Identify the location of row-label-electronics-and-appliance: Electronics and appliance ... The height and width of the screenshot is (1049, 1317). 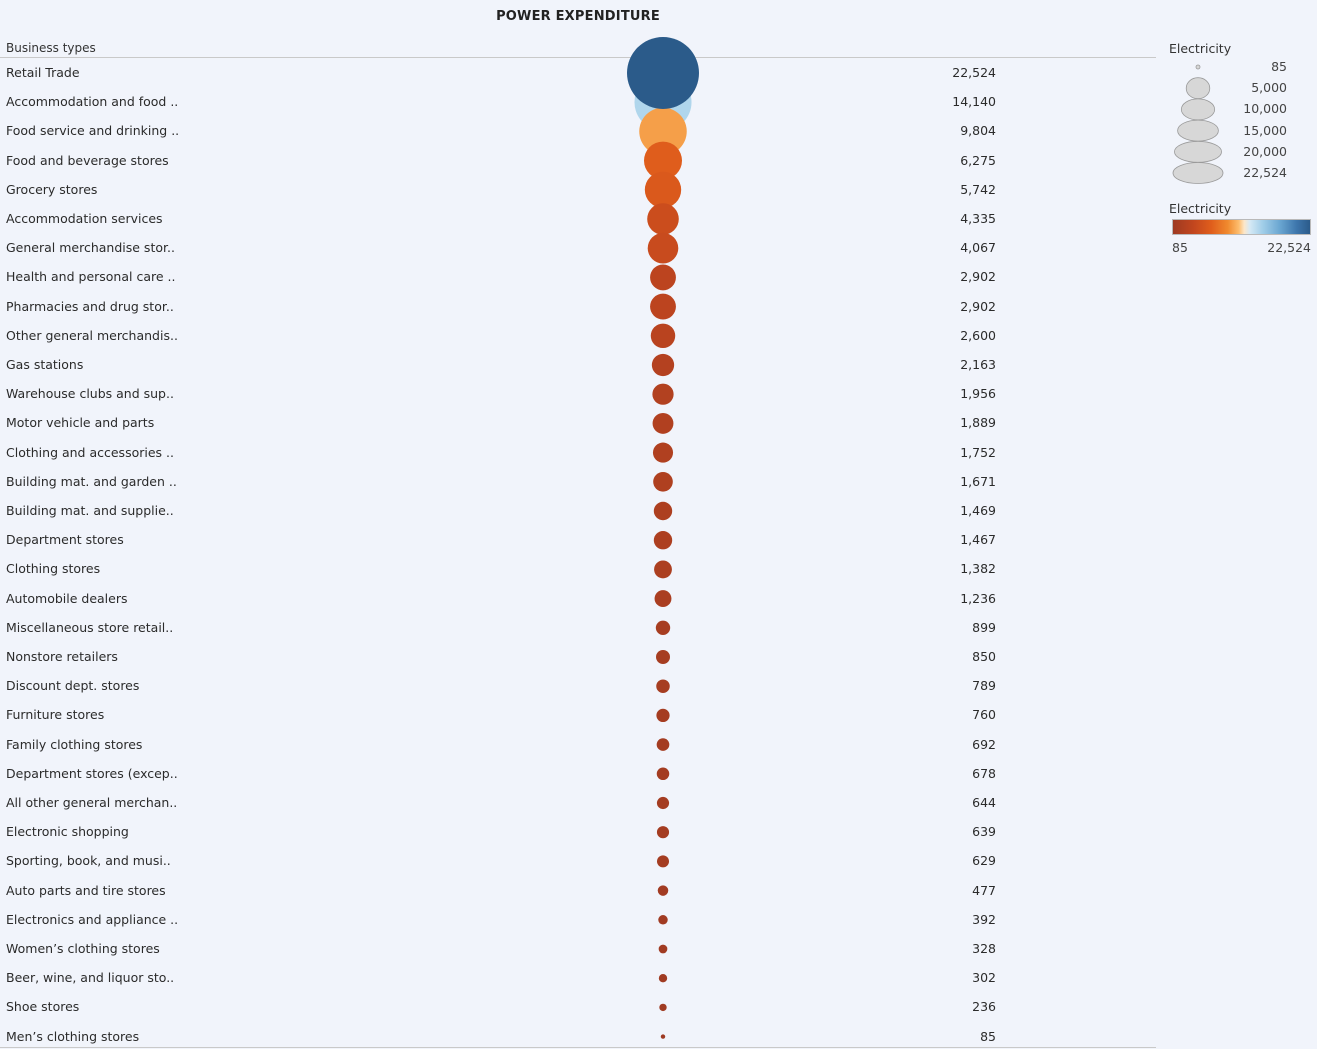
(92, 919).